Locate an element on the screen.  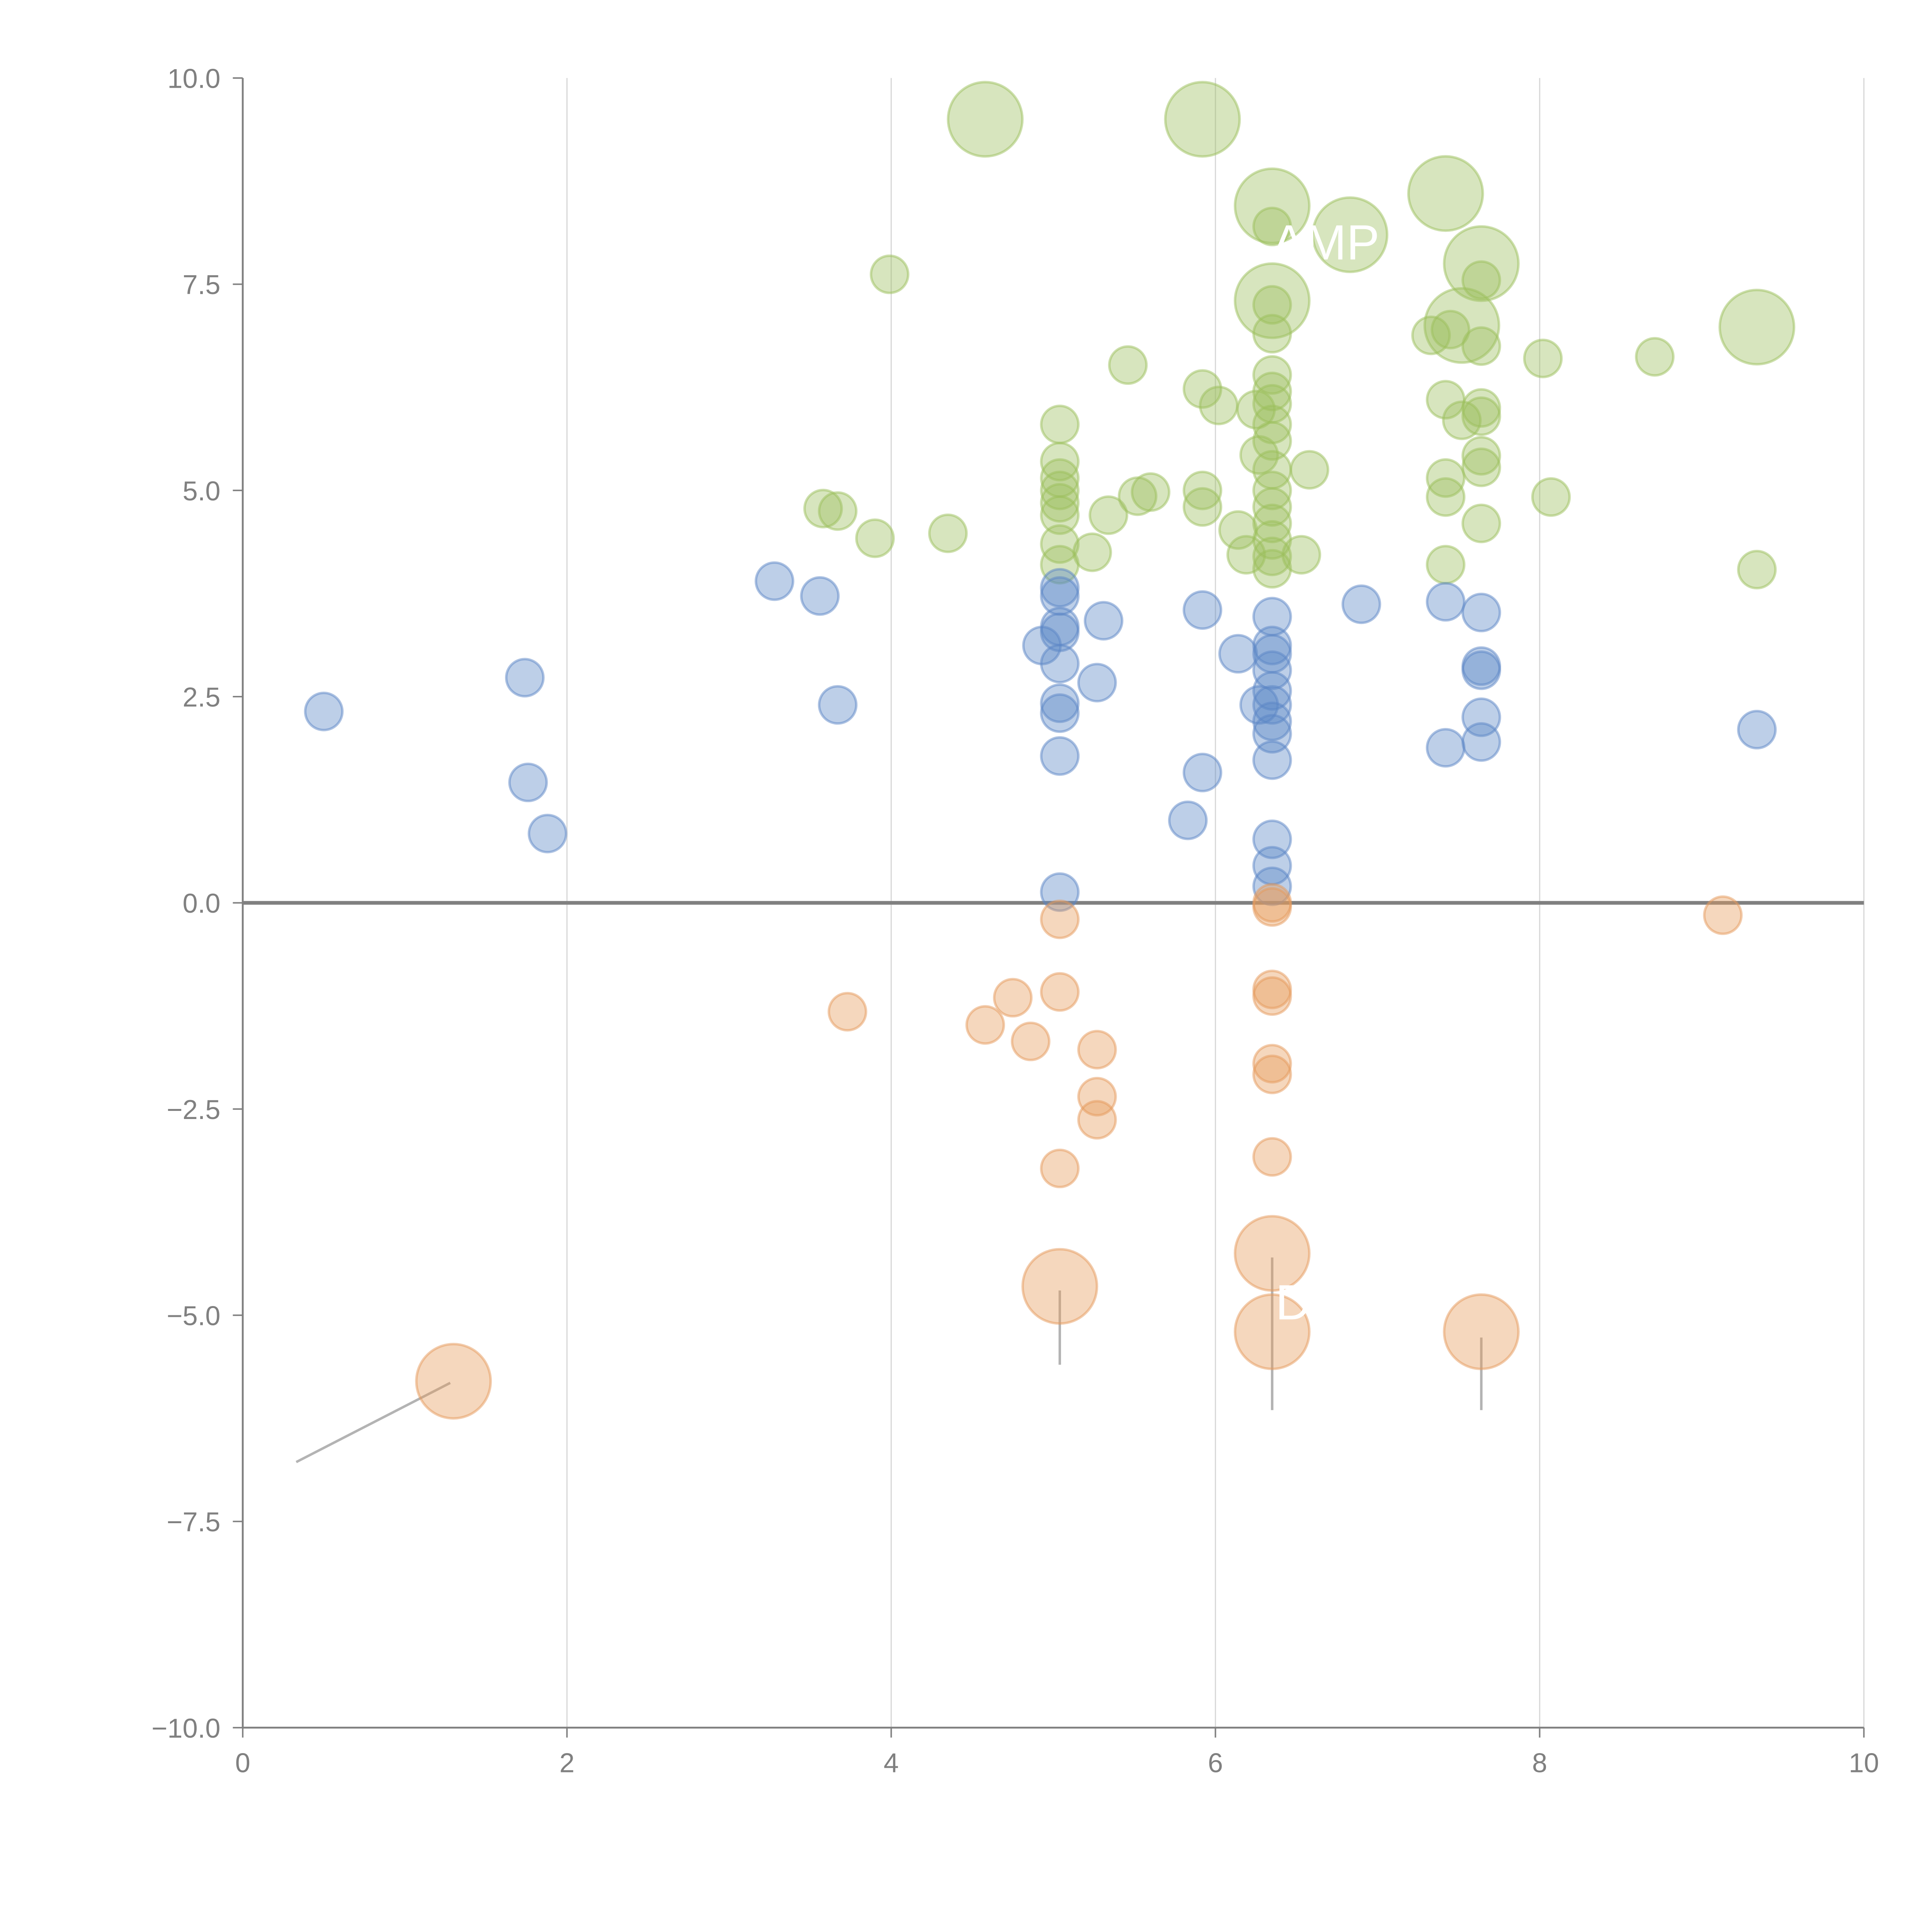
annotations: AMP D is located at coordinates (1326, 773).